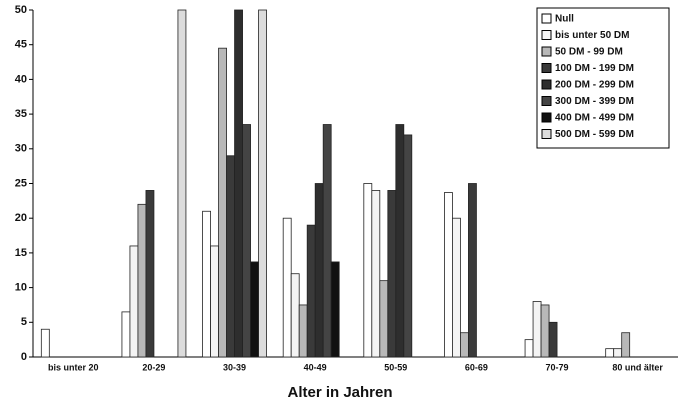 The image size is (681, 411). Describe the element at coordinates (153, 367) in the screenshot. I see `x-tick-label: 20-29` at that location.